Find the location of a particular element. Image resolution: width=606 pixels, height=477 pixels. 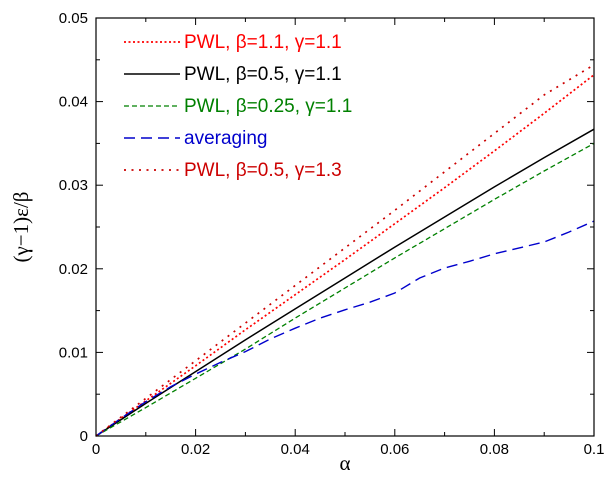

x-tick-label: 0.06 is located at coordinates (394, 449).